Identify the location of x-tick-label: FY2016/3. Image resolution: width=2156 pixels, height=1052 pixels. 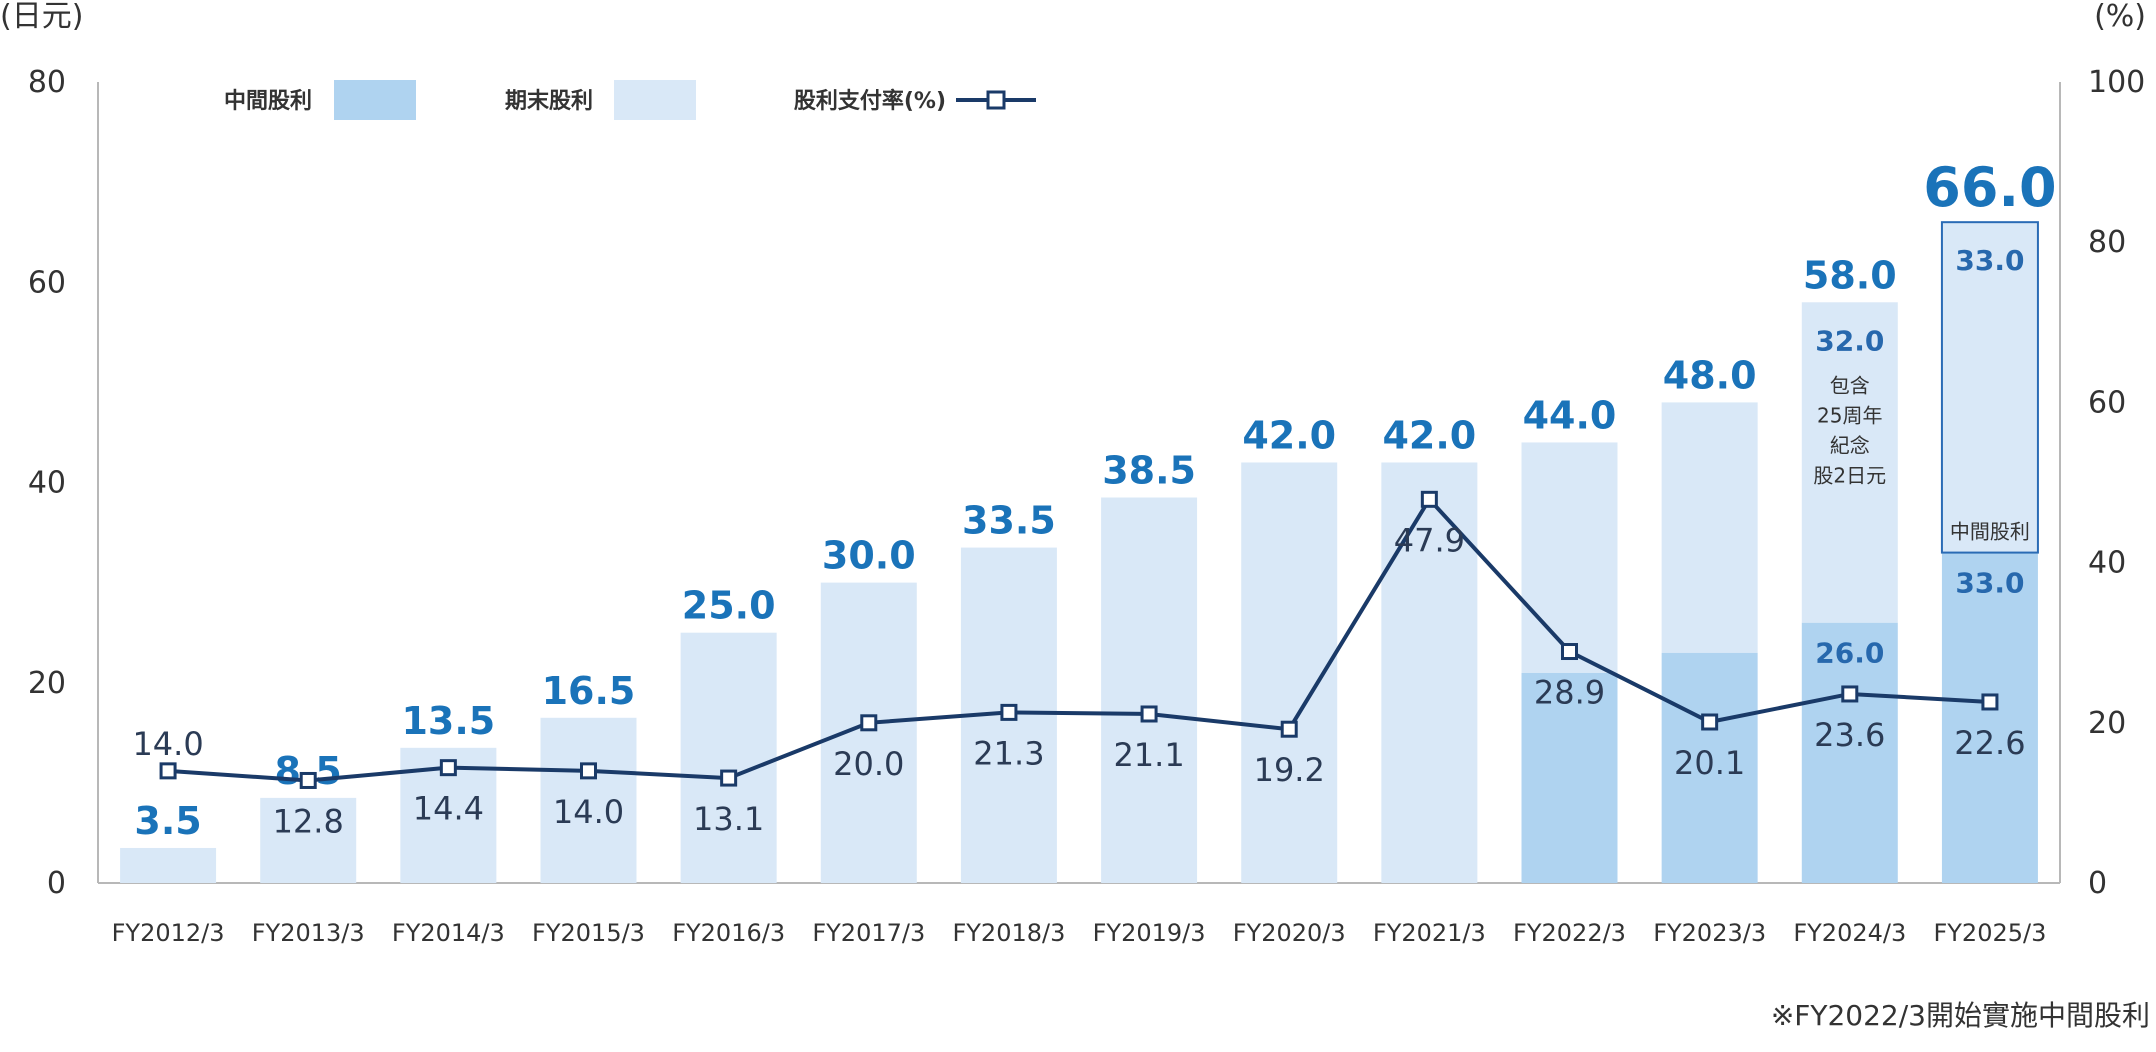
(728, 933).